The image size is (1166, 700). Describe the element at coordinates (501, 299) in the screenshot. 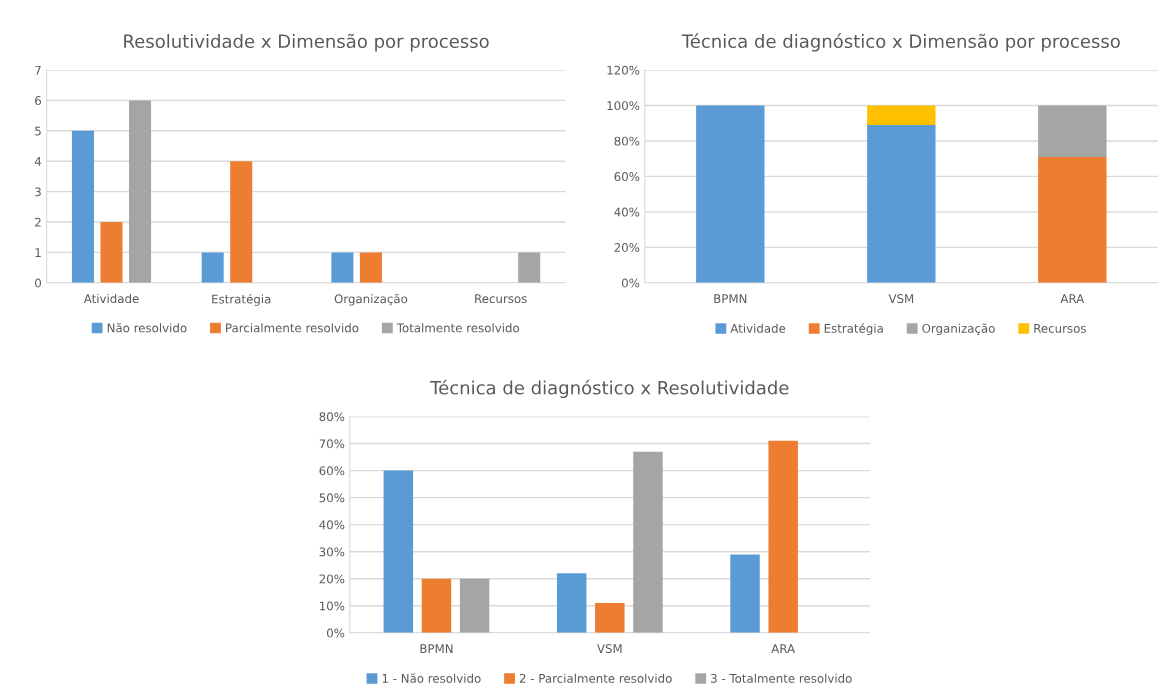

I see `x-tick-label: Recursos` at that location.